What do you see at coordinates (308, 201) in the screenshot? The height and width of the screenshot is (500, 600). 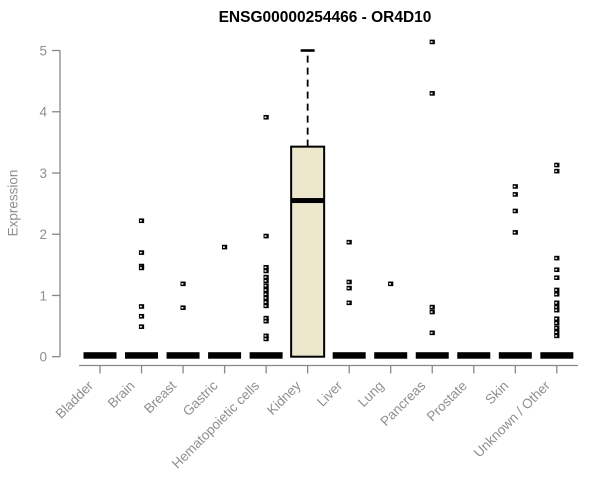 I see `median-line-kidney` at bounding box center [308, 201].